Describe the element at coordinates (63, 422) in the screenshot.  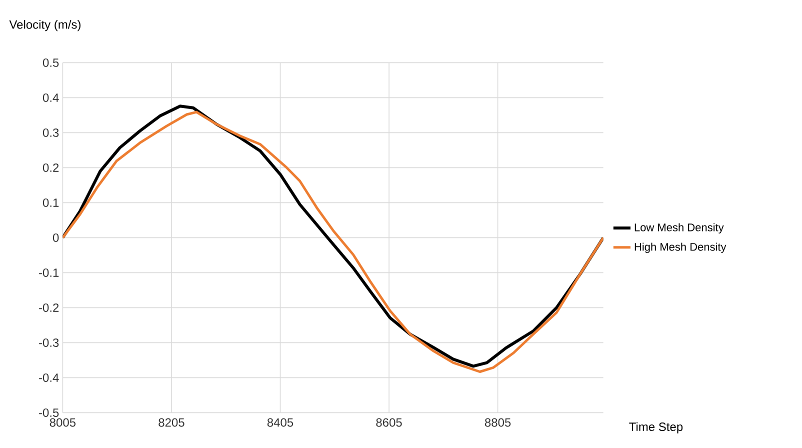
I see `x-tick-label: 8005` at that location.